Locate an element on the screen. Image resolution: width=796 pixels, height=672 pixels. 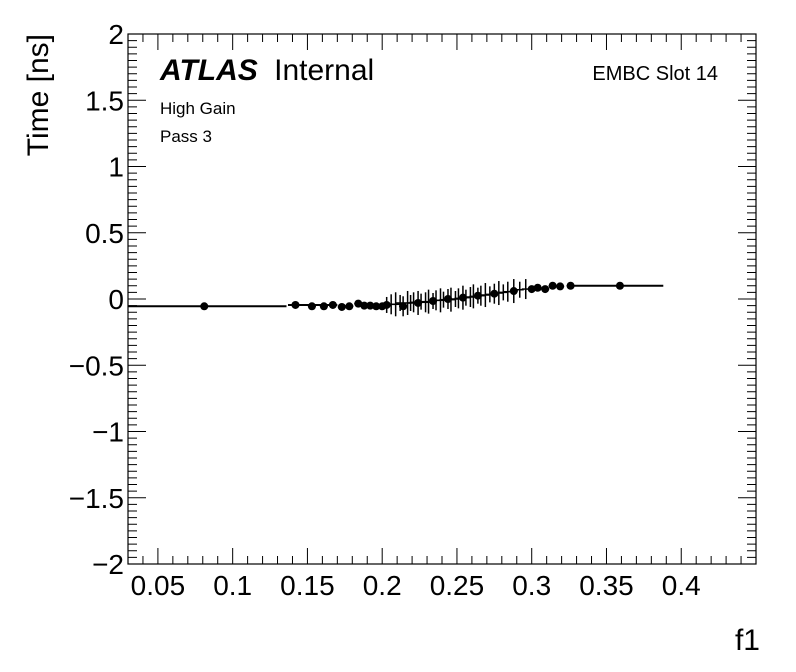
y-tick-label: 0.5 is located at coordinates (104, 233).